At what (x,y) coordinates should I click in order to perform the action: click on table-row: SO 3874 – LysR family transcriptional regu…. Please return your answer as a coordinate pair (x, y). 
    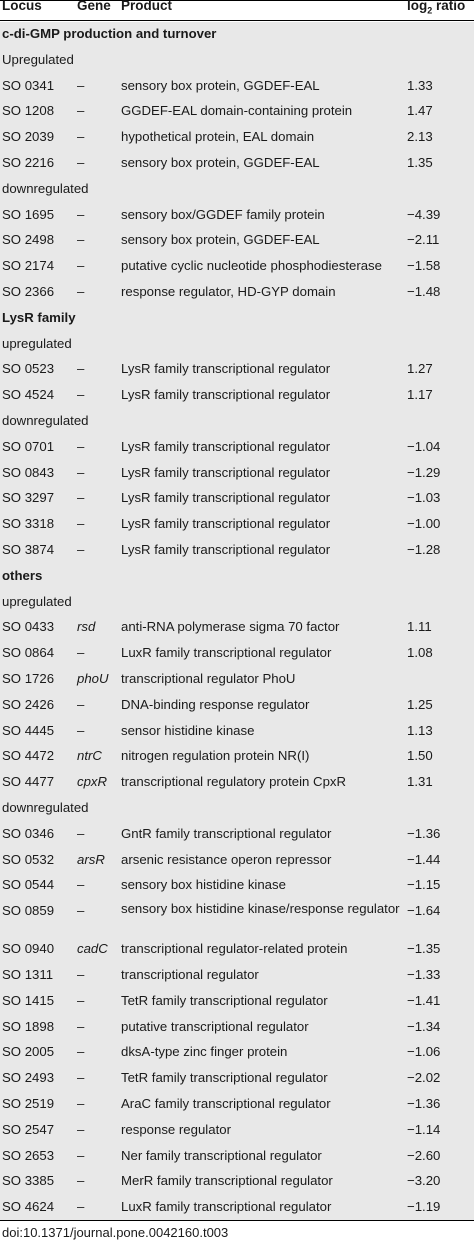
    Looking at the image, I should click on (237, 551).